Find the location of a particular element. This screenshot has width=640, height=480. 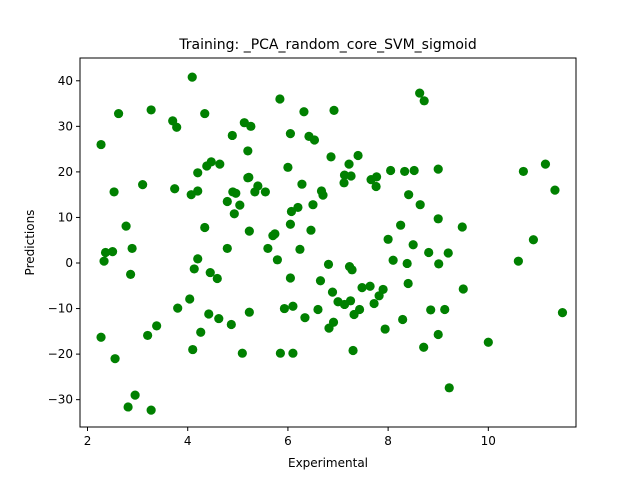

y-axis: −30 −20 −10 0 10 20 30 40 is located at coordinates (64, 240).